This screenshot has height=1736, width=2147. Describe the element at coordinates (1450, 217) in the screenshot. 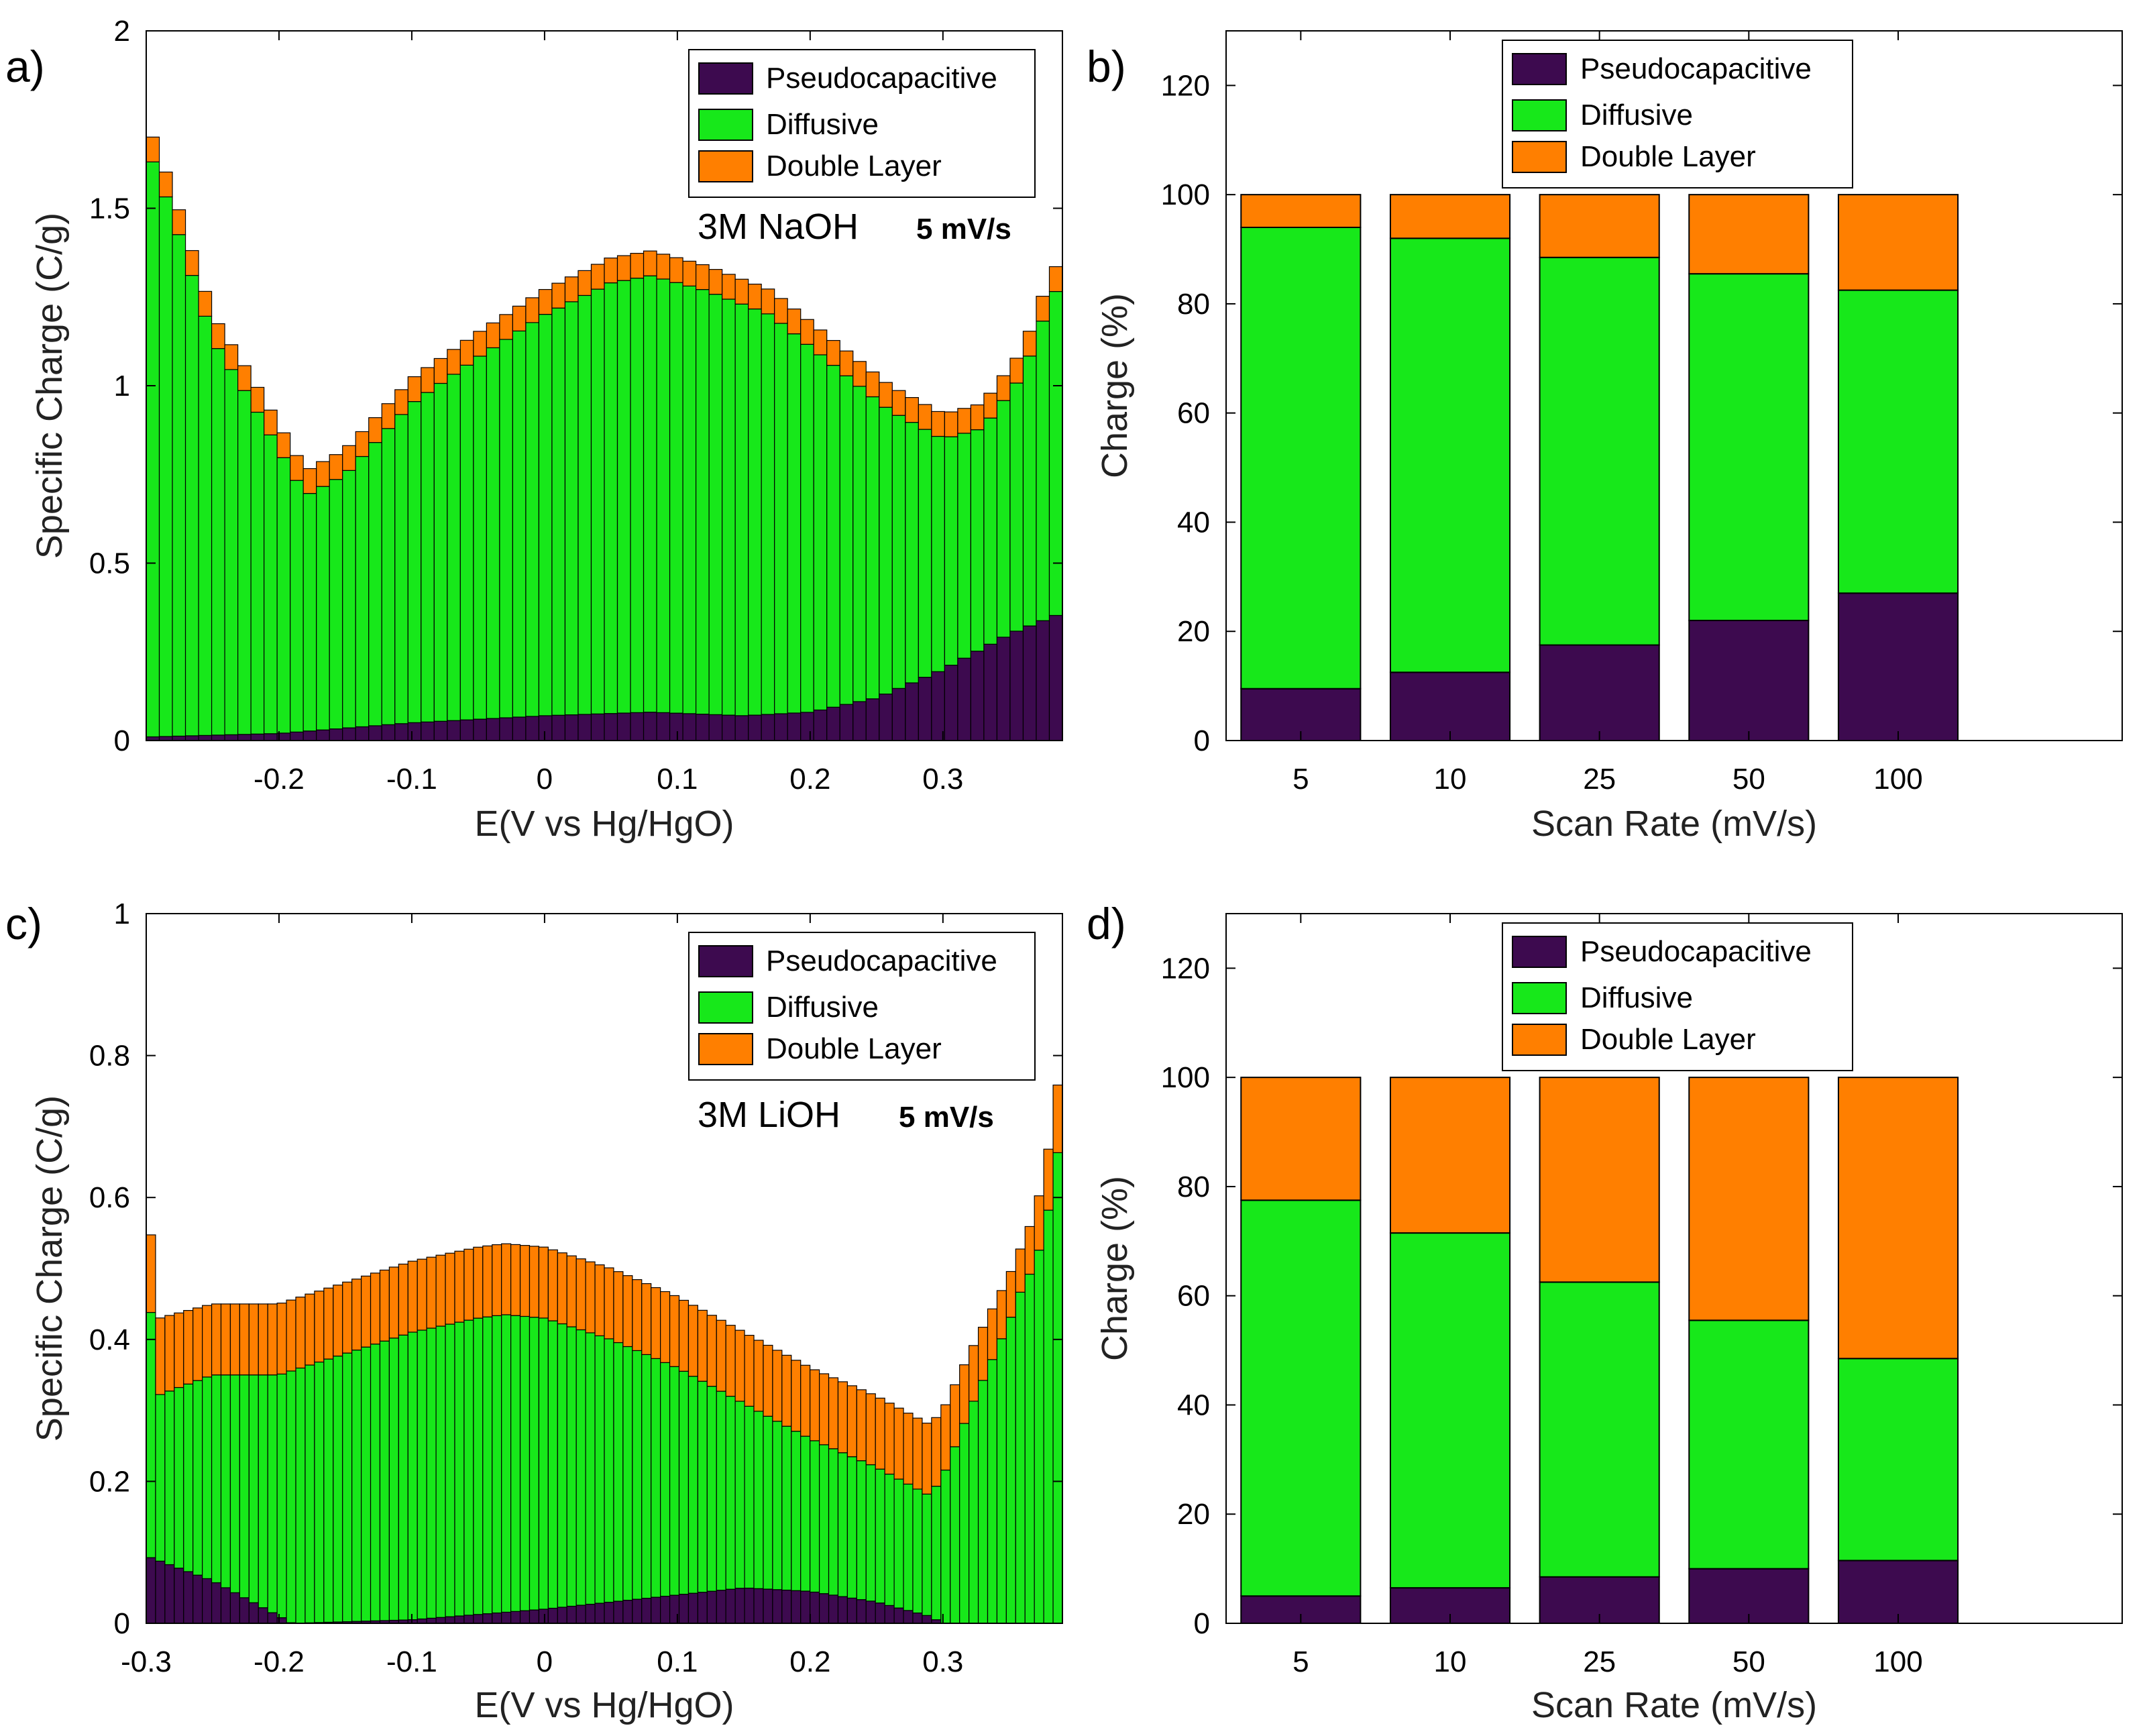

I see `panel-b-bar-10-double-layer` at that location.